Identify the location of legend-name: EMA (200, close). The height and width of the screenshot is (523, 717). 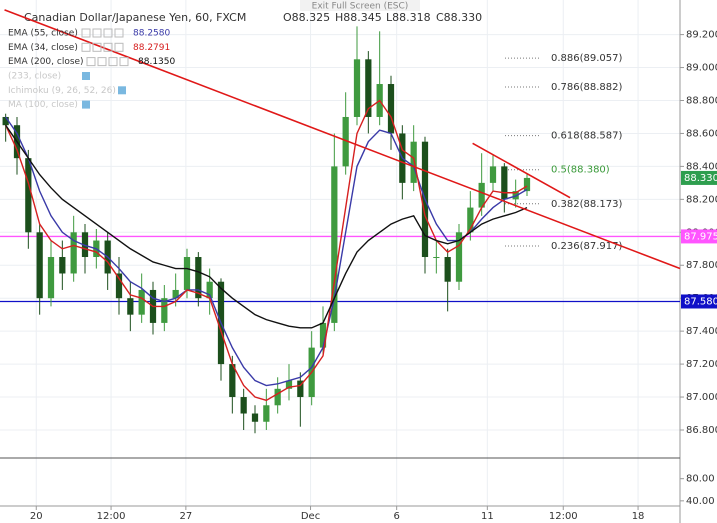
(46, 62).